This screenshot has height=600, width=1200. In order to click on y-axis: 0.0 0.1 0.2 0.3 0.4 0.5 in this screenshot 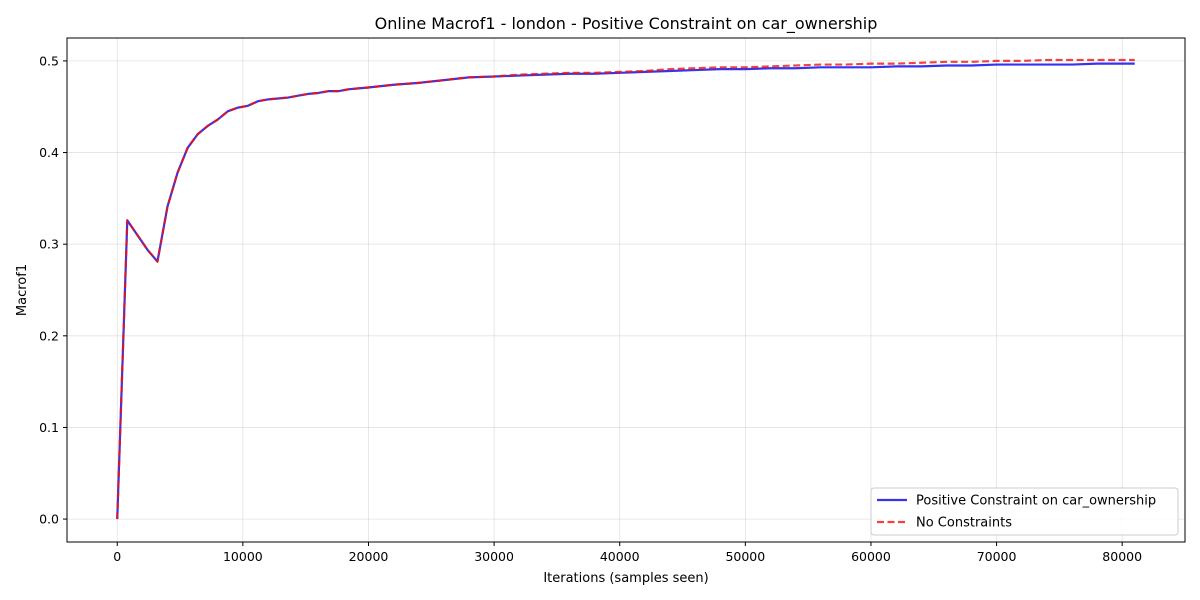, I will do `click(53, 290)`.